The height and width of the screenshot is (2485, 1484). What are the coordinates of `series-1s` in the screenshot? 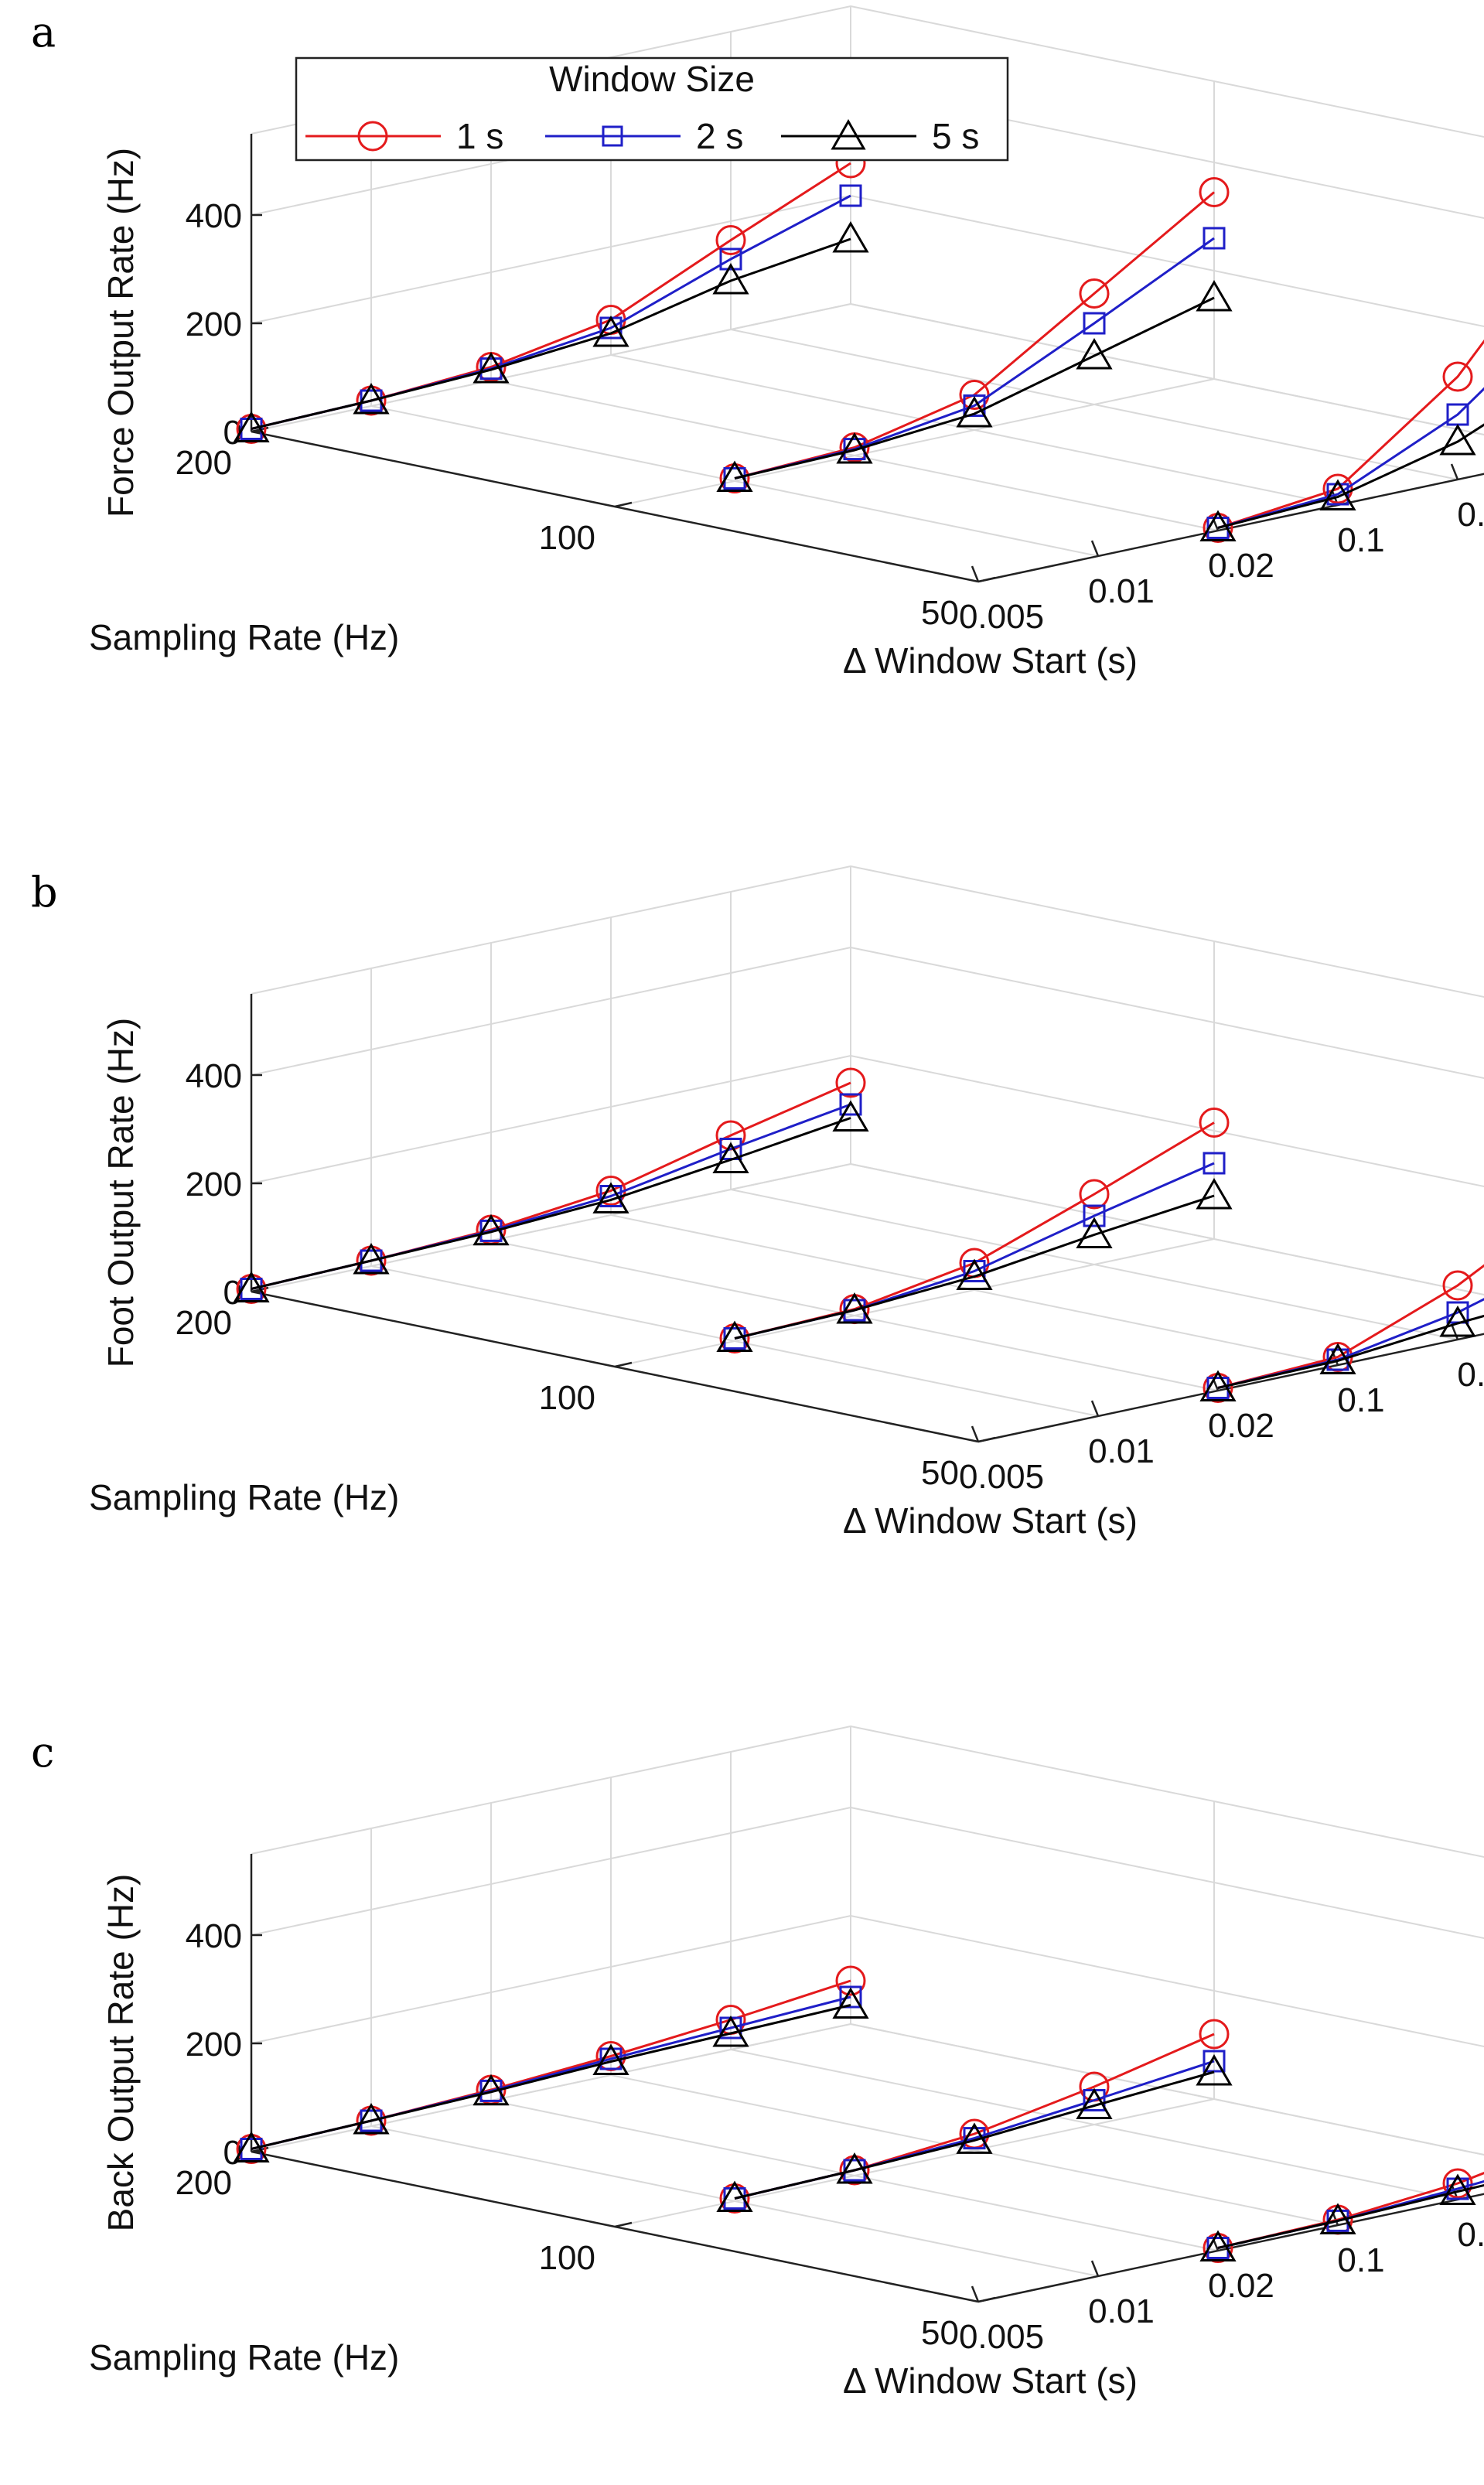 It's located at (860, 345).